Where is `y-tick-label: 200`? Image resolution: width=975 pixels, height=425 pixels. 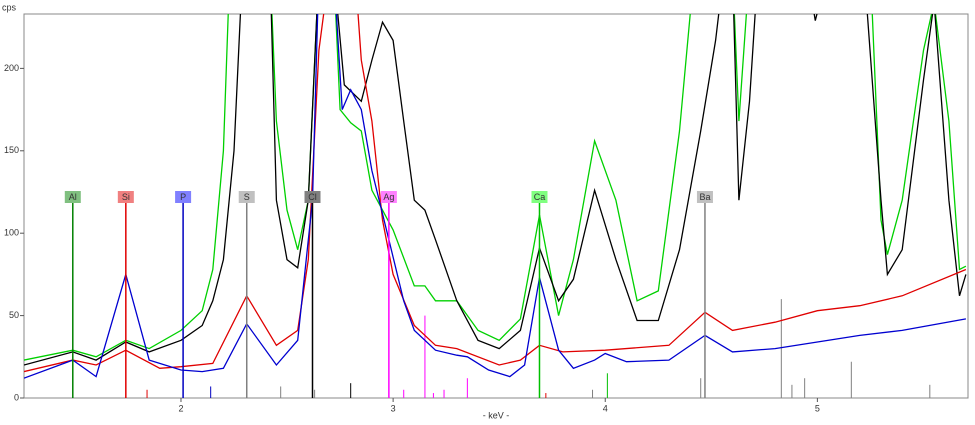 y-tick-label: 200 is located at coordinates (11, 68).